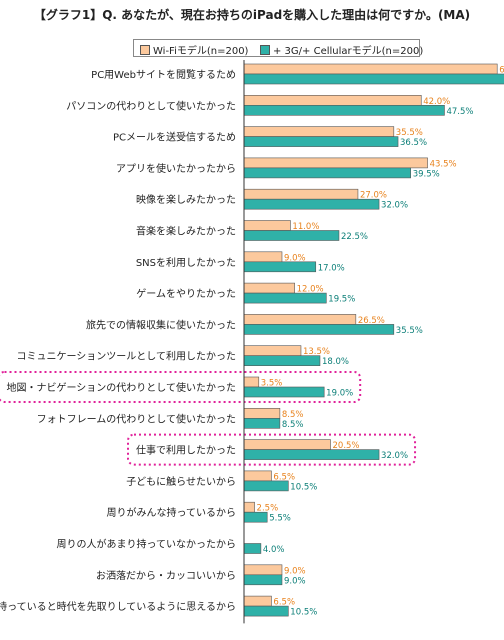  Describe the element at coordinates (176, 168) in the screenshot. I see `category-label: アプリを使いたかったから` at that location.